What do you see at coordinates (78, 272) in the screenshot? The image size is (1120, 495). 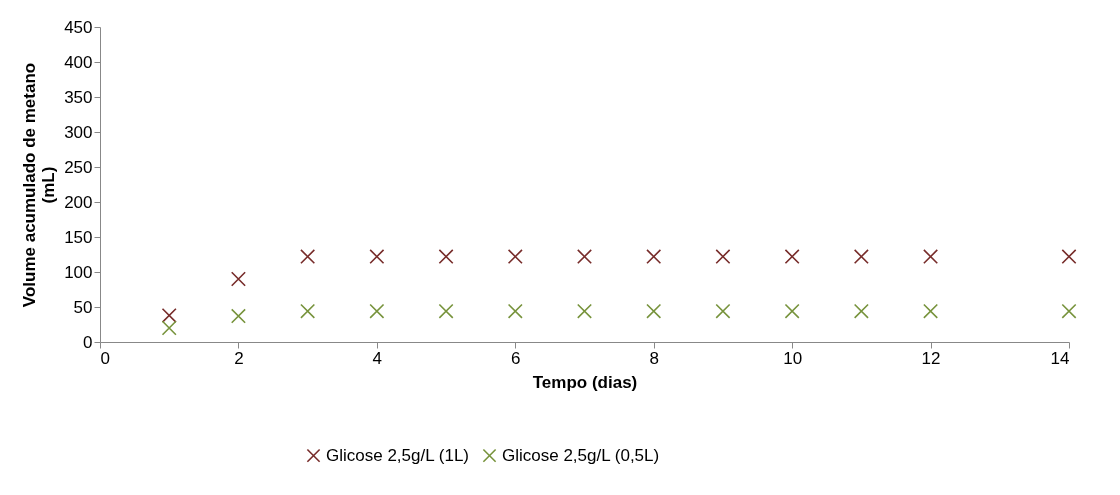 I see `y-tick-label: 100` at bounding box center [78, 272].